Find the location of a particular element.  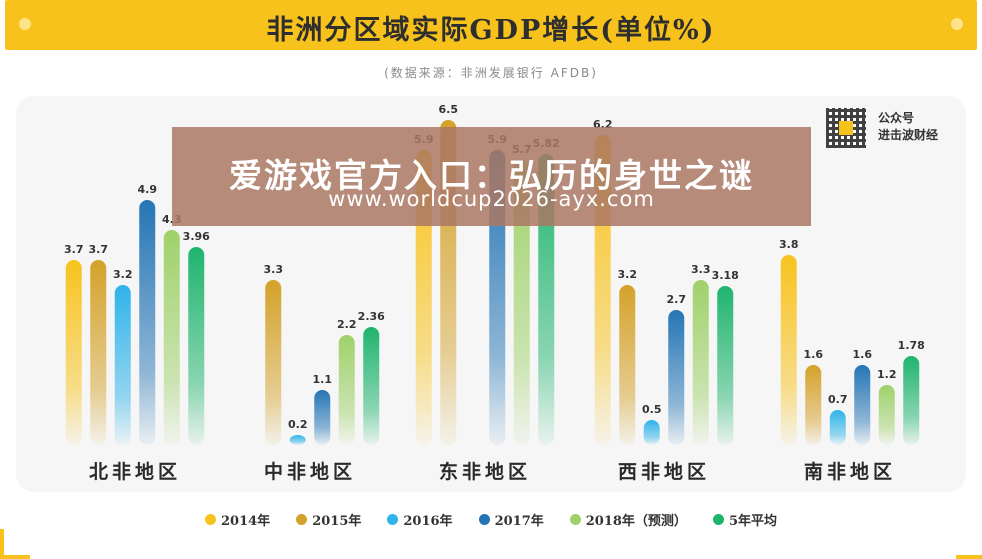

data-label: 1.1 is located at coordinates (323, 379).